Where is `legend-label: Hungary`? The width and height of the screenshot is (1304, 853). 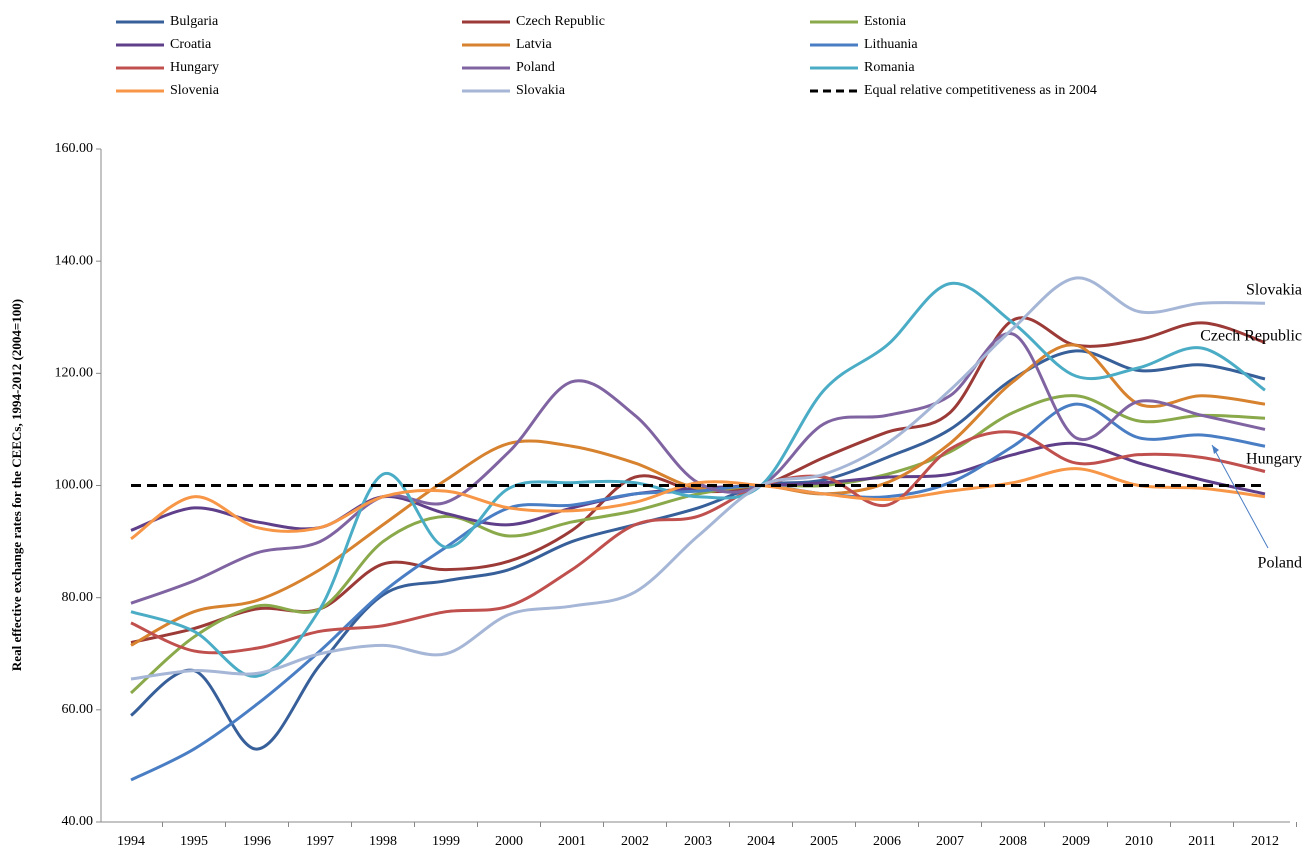
legend-label: Hungary is located at coordinates (194, 67).